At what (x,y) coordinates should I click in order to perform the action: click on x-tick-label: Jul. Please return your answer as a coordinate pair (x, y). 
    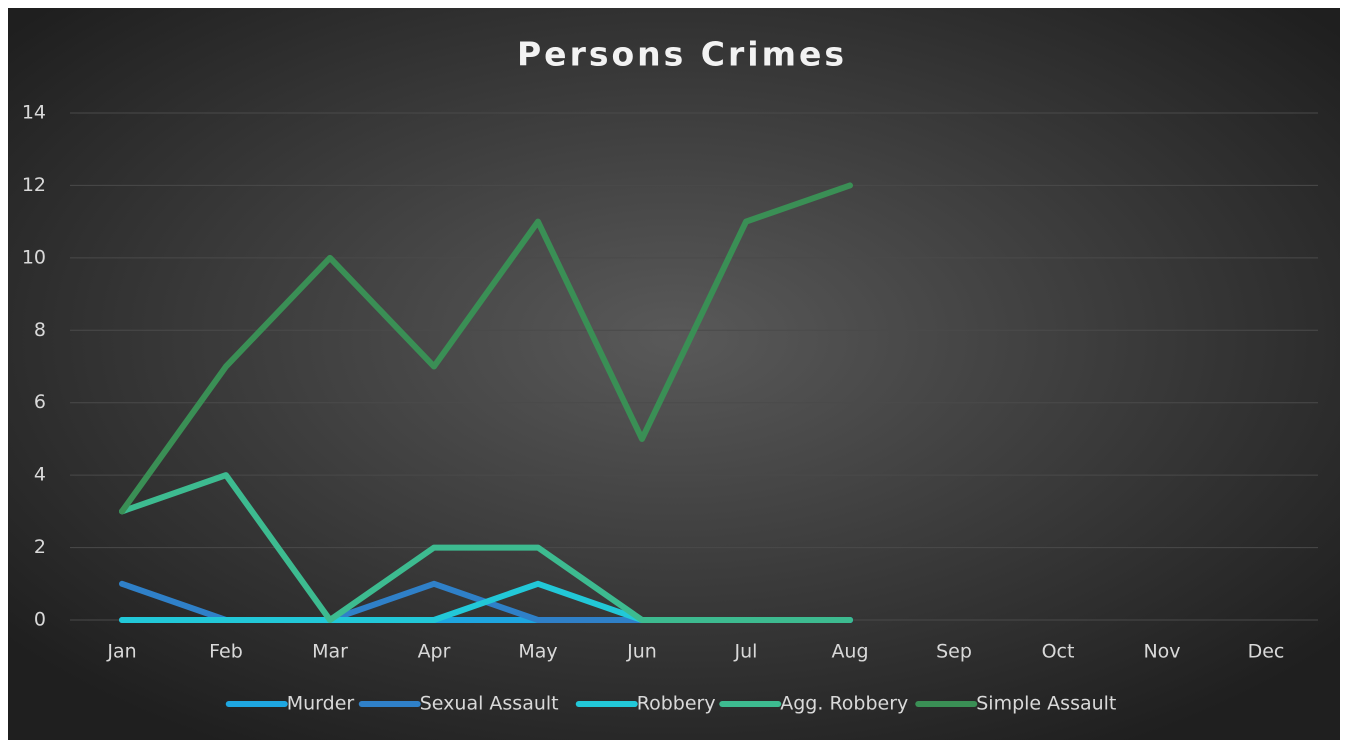
    Looking at the image, I should click on (746, 652).